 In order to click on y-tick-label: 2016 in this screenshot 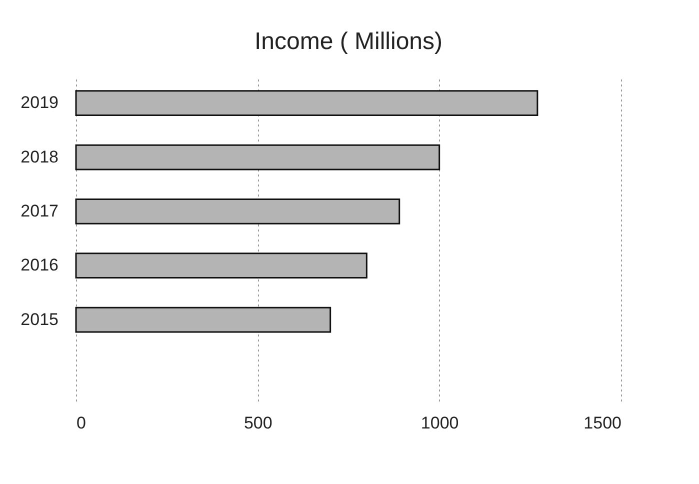, I will do `click(39, 265)`.